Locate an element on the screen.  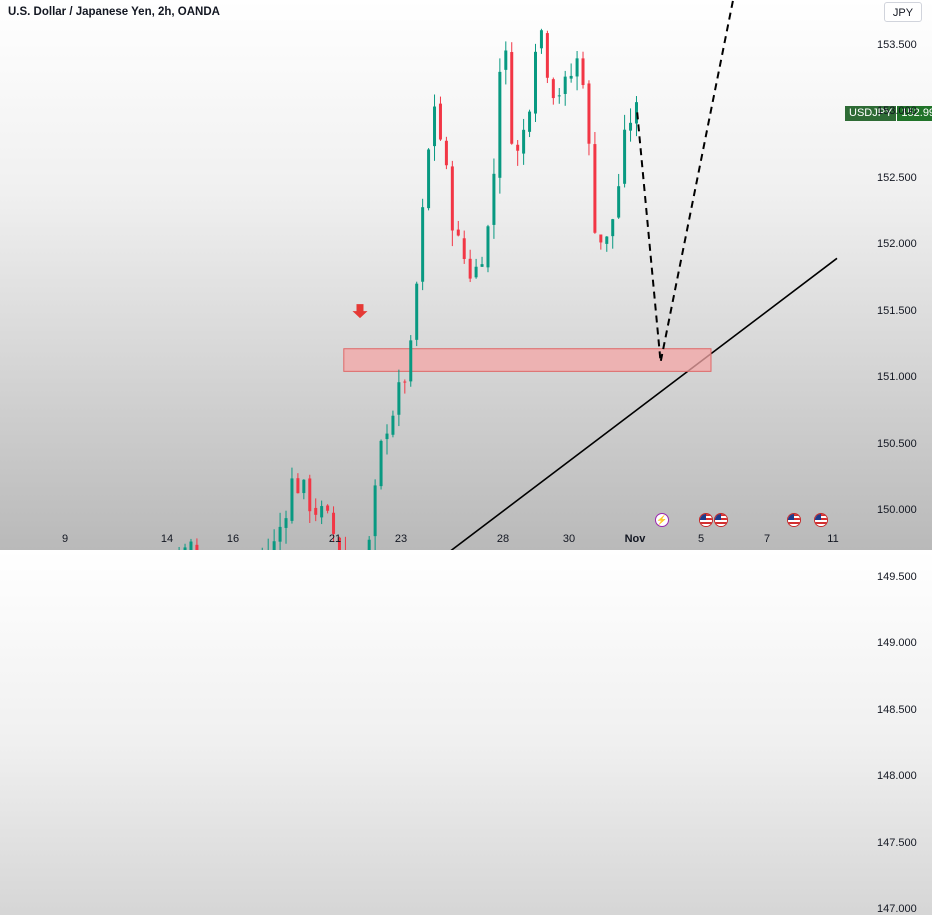
projection-path is located at coordinates (685, 181).